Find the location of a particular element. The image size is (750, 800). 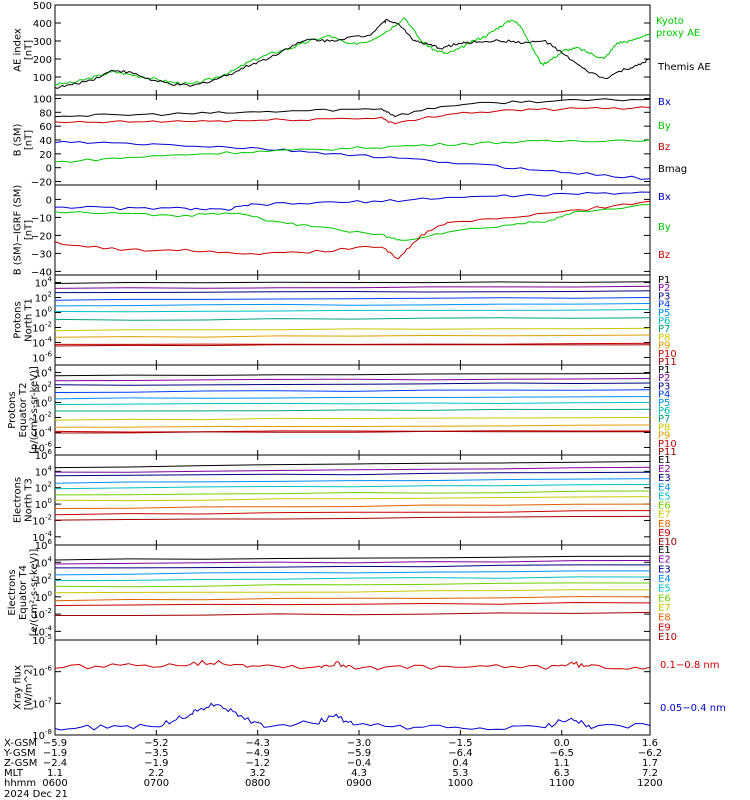

series-line-p9 is located at coordinates (352, 336).